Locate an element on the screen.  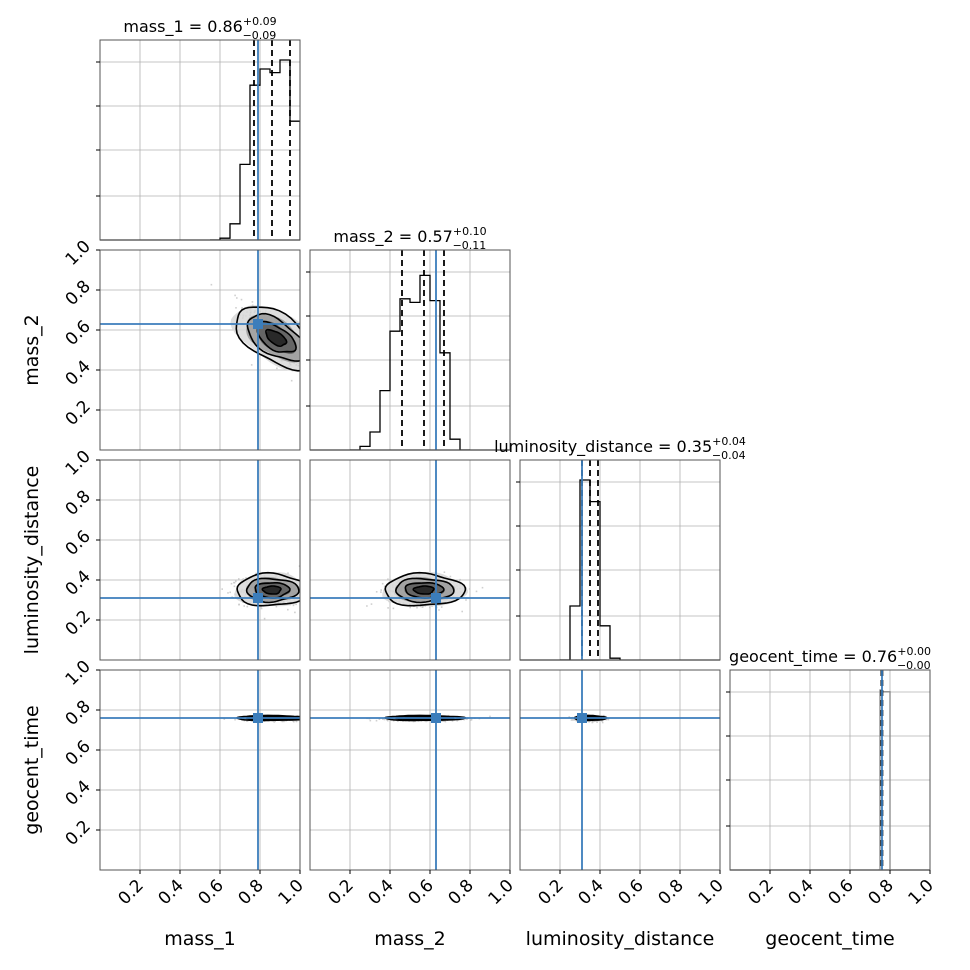
title-superscript: +0.04 is located at coordinates (729, 441).